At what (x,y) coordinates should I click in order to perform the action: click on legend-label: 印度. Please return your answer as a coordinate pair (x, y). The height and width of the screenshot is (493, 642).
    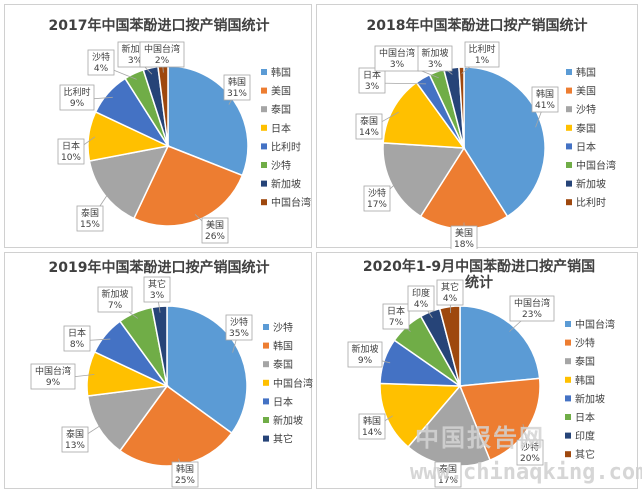
    Looking at the image, I should click on (585, 436).